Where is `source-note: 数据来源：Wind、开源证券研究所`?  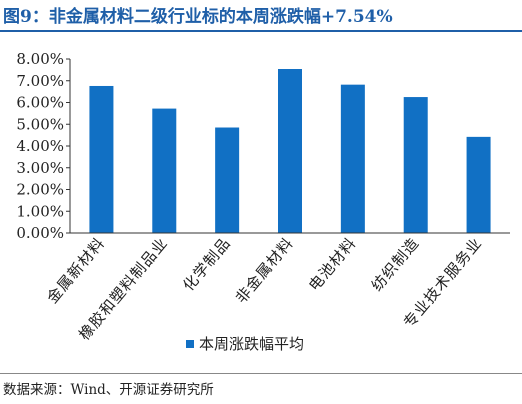
source-note: 数据来源：Wind、开源证券研究所 is located at coordinates (108, 390).